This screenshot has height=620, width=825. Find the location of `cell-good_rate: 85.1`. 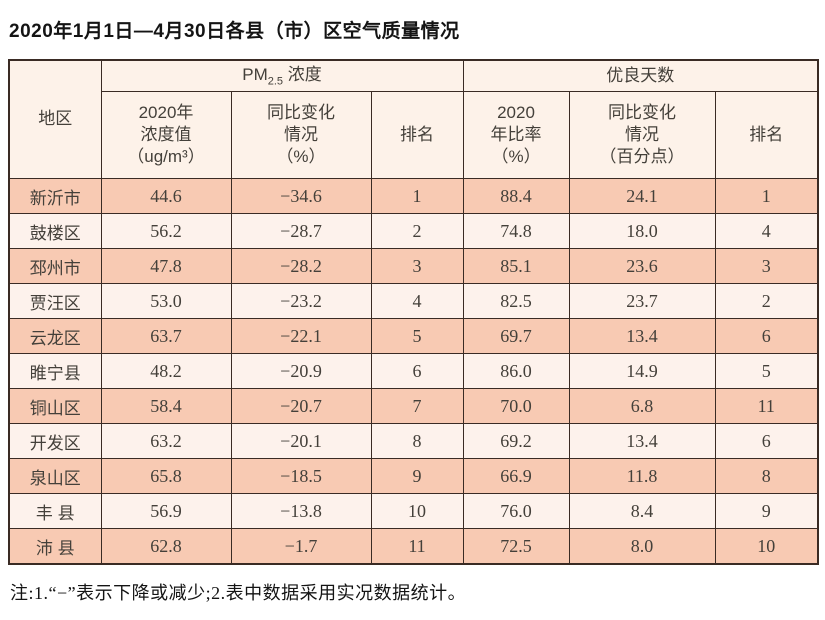

cell-good_rate: 85.1 is located at coordinates (516, 266).